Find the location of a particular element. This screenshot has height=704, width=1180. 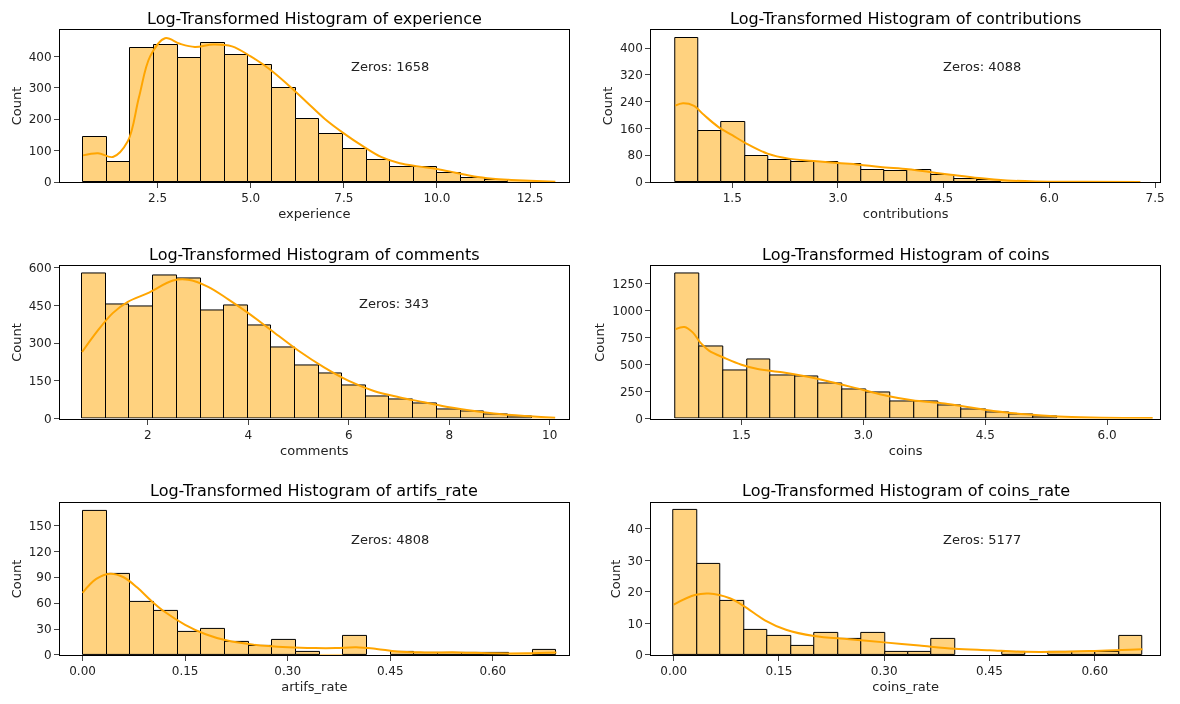

x-axis-title: coins is located at coordinates (905, 450).